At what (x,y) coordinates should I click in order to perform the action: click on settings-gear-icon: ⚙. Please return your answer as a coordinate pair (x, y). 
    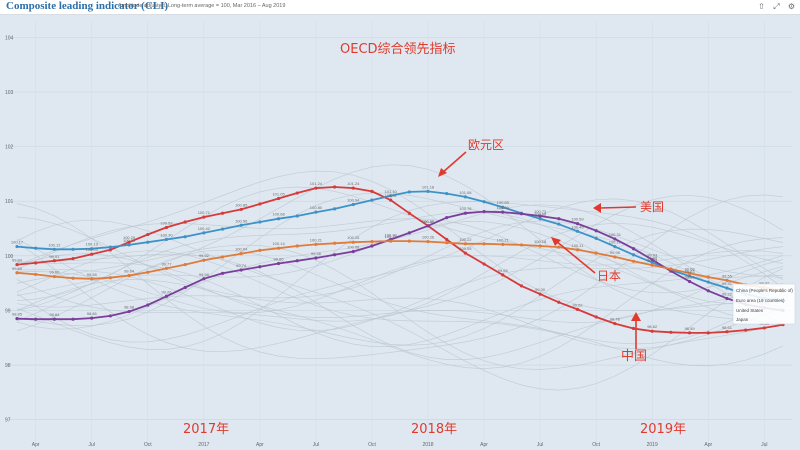
    Looking at the image, I should click on (791, 6).